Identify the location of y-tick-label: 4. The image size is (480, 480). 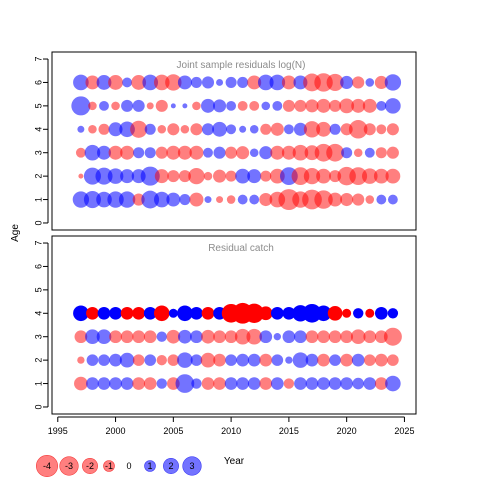
(38, 313).